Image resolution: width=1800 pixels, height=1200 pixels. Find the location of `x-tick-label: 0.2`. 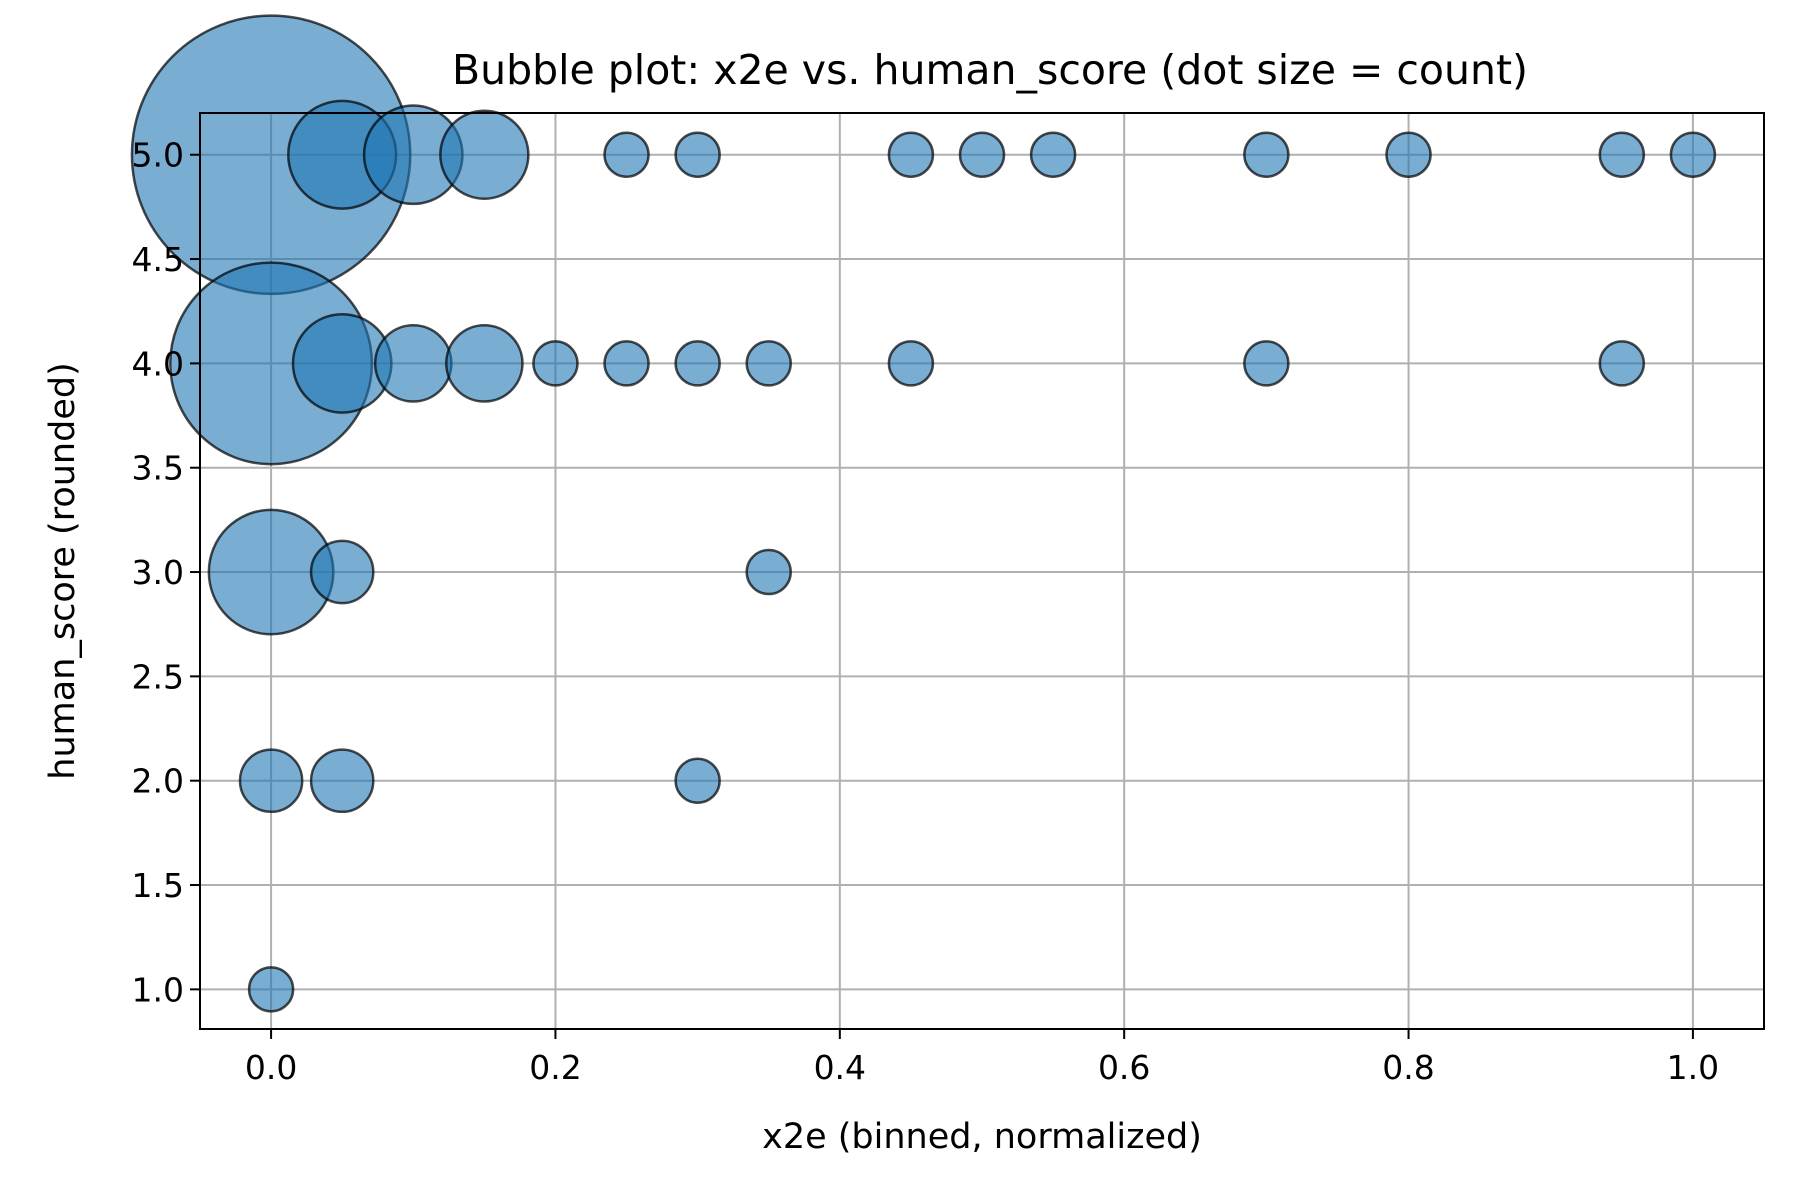

x-tick-label: 0.2 is located at coordinates (555, 1067).